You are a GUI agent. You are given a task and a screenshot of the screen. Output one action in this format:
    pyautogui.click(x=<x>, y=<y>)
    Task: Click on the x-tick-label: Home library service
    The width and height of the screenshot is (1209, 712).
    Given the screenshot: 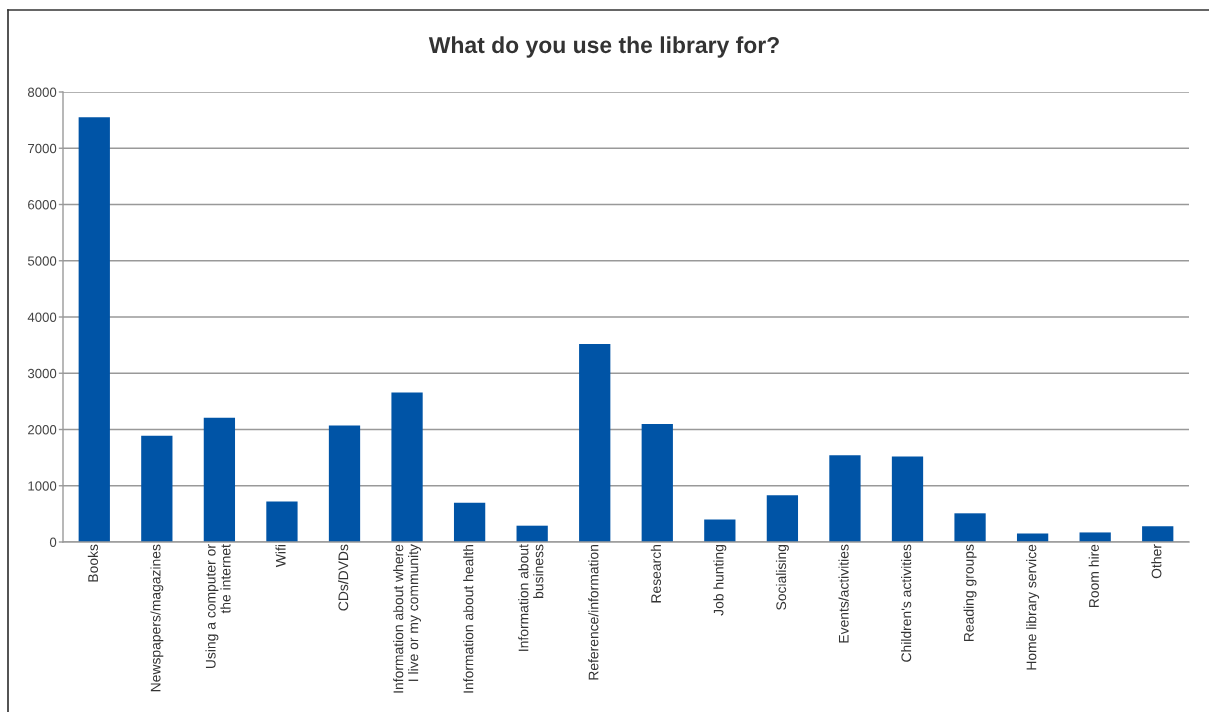 What is the action you would take?
    pyautogui.click(x=1033, y=607)
    